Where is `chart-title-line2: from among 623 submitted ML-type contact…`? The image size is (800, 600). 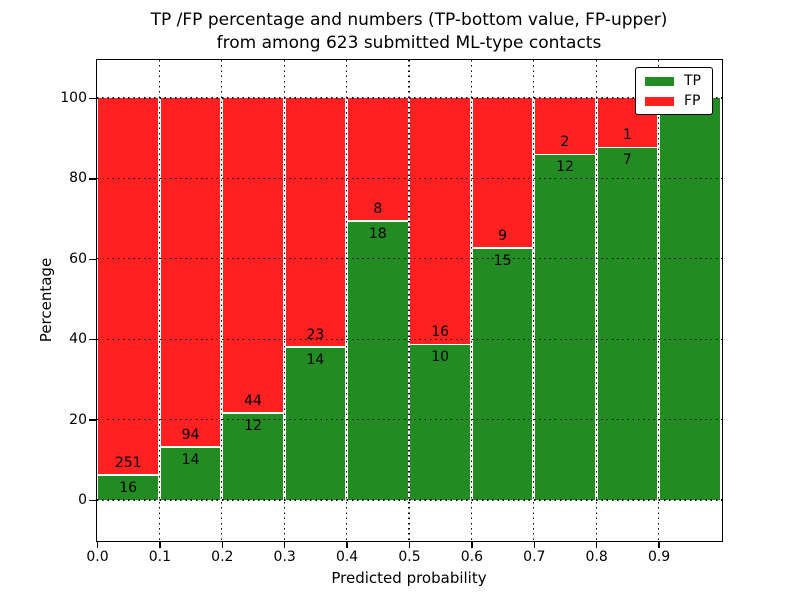
chart-title-line2: from among 623 submitted ML-type contact… is located at coordinates (409, 43).